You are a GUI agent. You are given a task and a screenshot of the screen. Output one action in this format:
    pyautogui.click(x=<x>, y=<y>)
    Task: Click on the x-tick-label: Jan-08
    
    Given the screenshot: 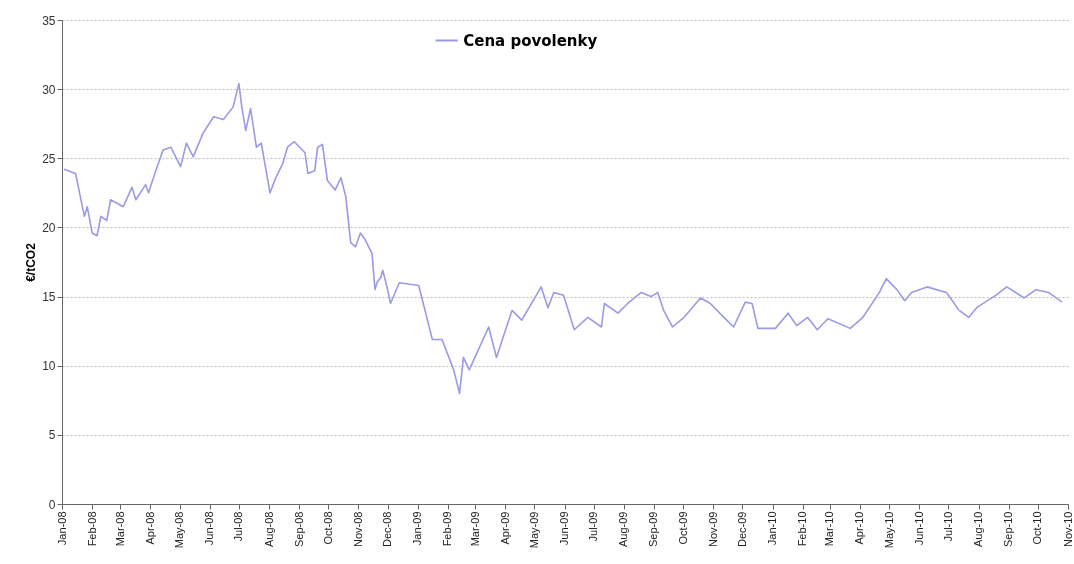 What is the action you would take?
    pyautogui.click(x=61, y=528)
    